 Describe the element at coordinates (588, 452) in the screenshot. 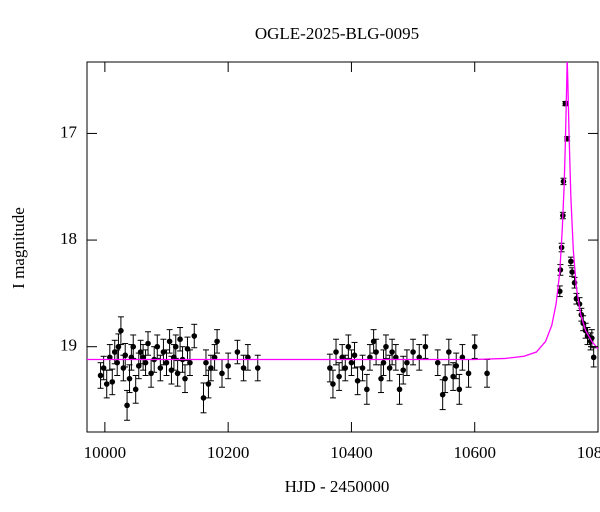

I see `x-tick-label: 10800` at that location.